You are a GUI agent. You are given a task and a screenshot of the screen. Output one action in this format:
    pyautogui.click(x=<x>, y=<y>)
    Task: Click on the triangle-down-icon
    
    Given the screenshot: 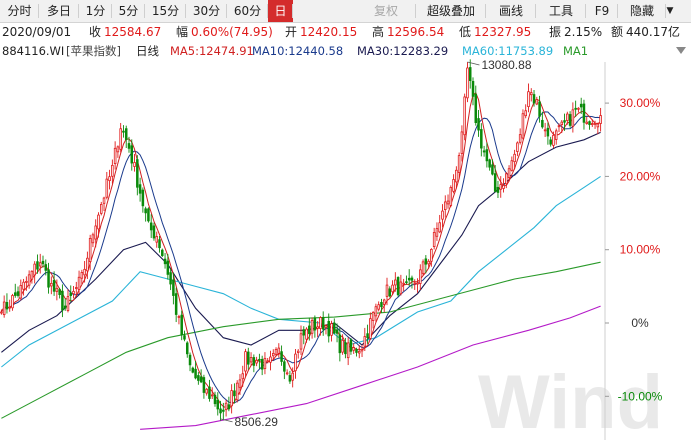 What is the action you would take?
    pyautogui.click(x=681, y=50)
    